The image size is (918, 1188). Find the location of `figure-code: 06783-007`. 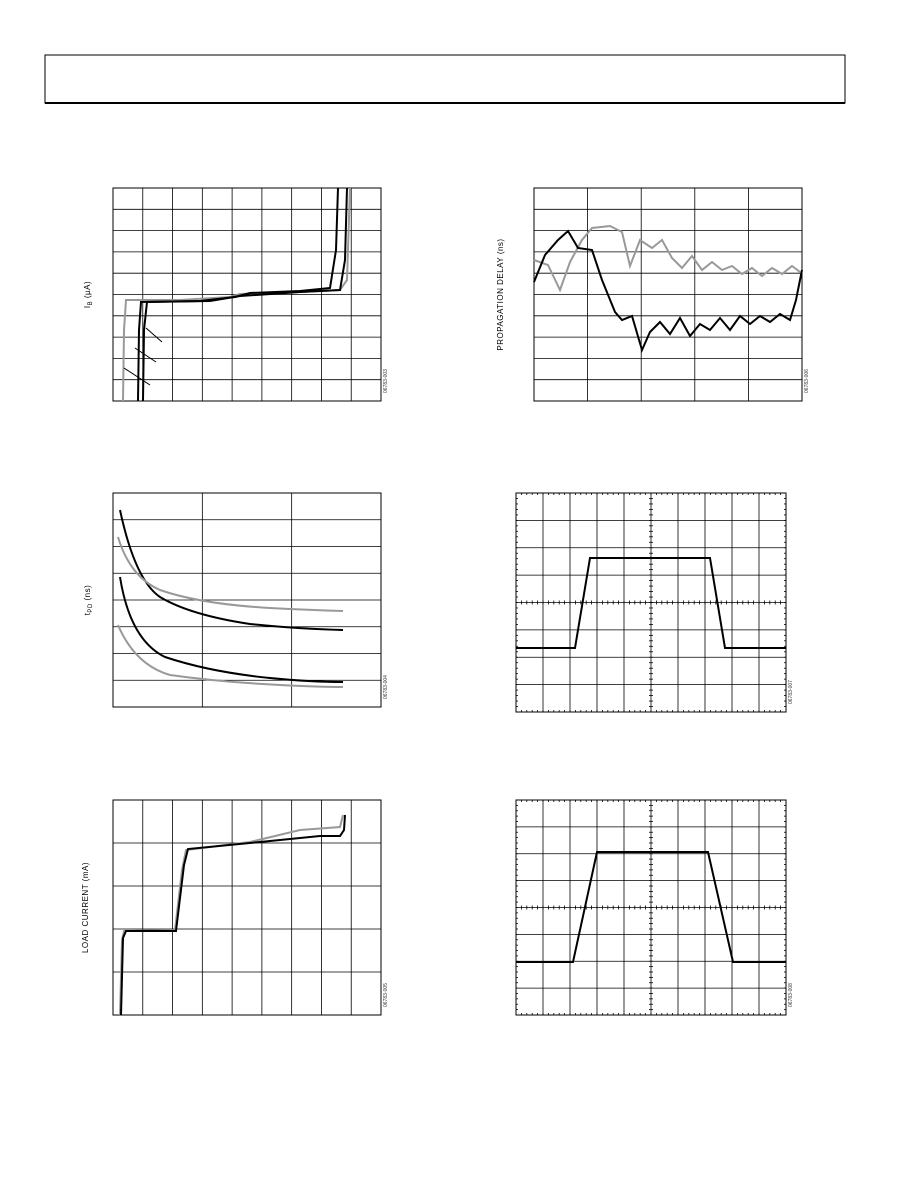

figure-code: 06783-007 is located at coordinates (791, 692).